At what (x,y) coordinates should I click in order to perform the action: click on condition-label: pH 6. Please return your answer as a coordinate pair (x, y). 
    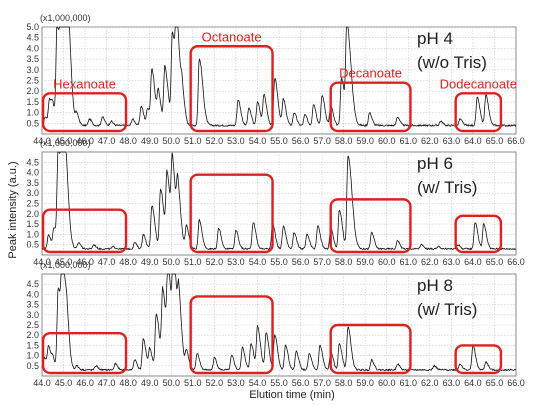
    Looking at the image, I should click on (435, 163).